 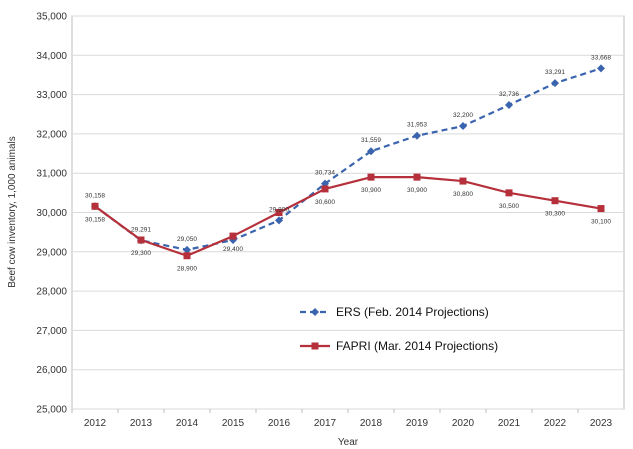 What do you see at coordinates (601, 222) in the screenshot?
I see `data-label: 30,100` at bounding box center [601, 222].